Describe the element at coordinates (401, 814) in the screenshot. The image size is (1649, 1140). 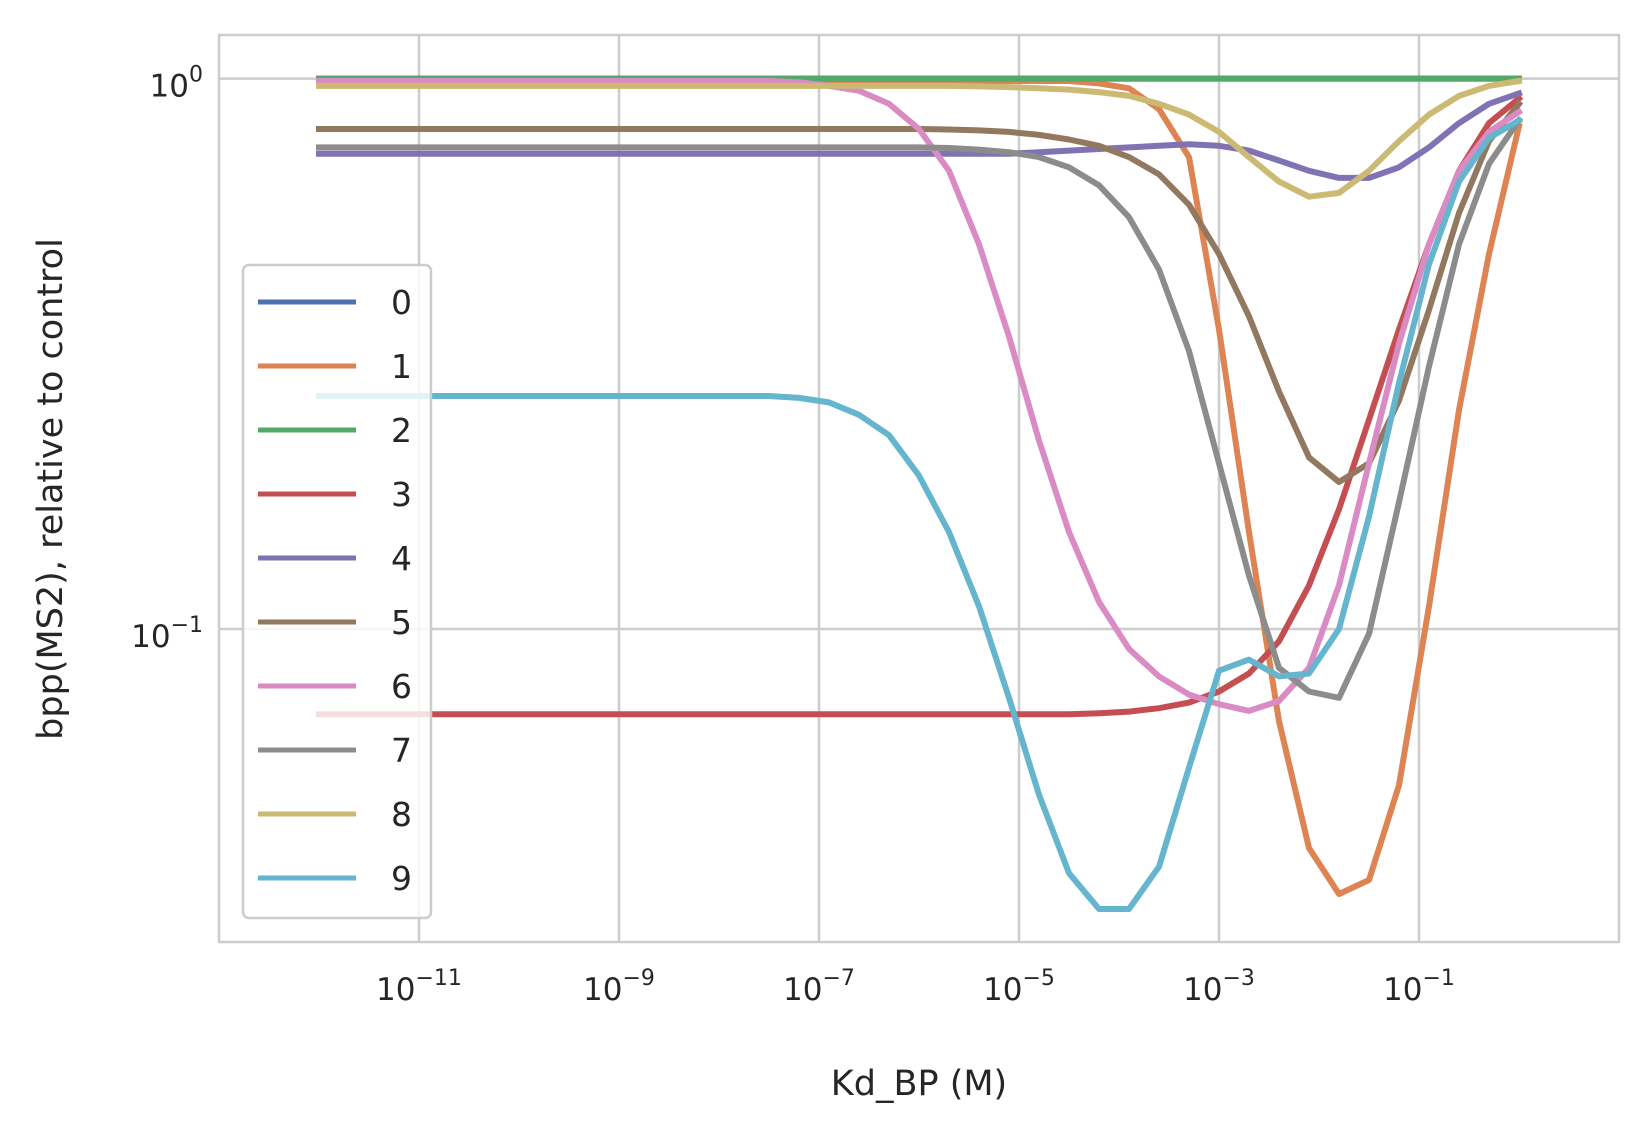
I see `legend-label-8: 8` at that location.